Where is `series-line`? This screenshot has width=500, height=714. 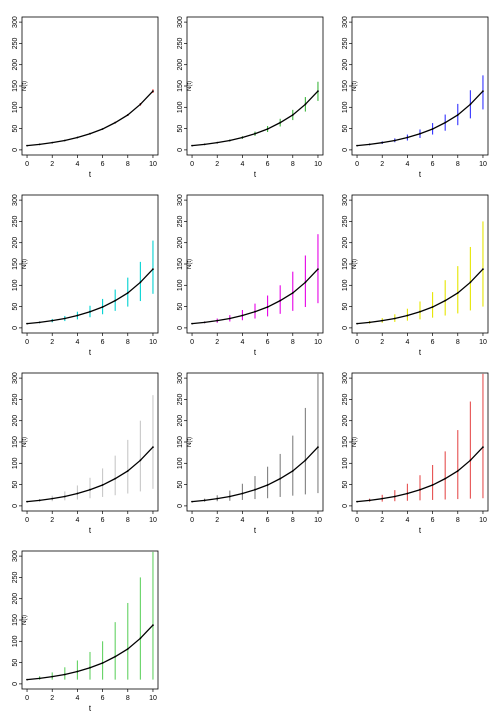 series-line is located at coordinates (90, 118).